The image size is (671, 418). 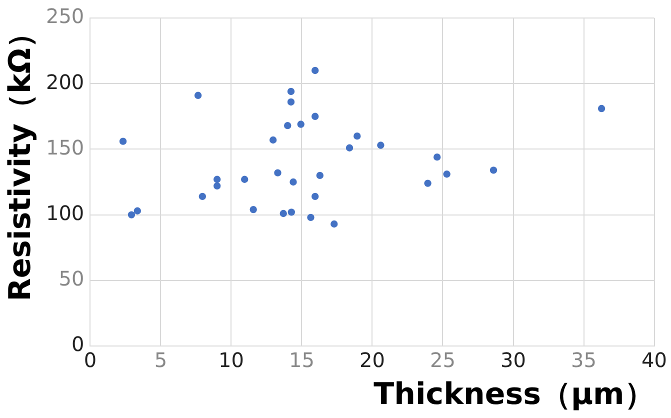 What do you see at coordinates (583, 360) in the screenshot?
I see `x-tick-label: 35` at bounding box center [583, 360].